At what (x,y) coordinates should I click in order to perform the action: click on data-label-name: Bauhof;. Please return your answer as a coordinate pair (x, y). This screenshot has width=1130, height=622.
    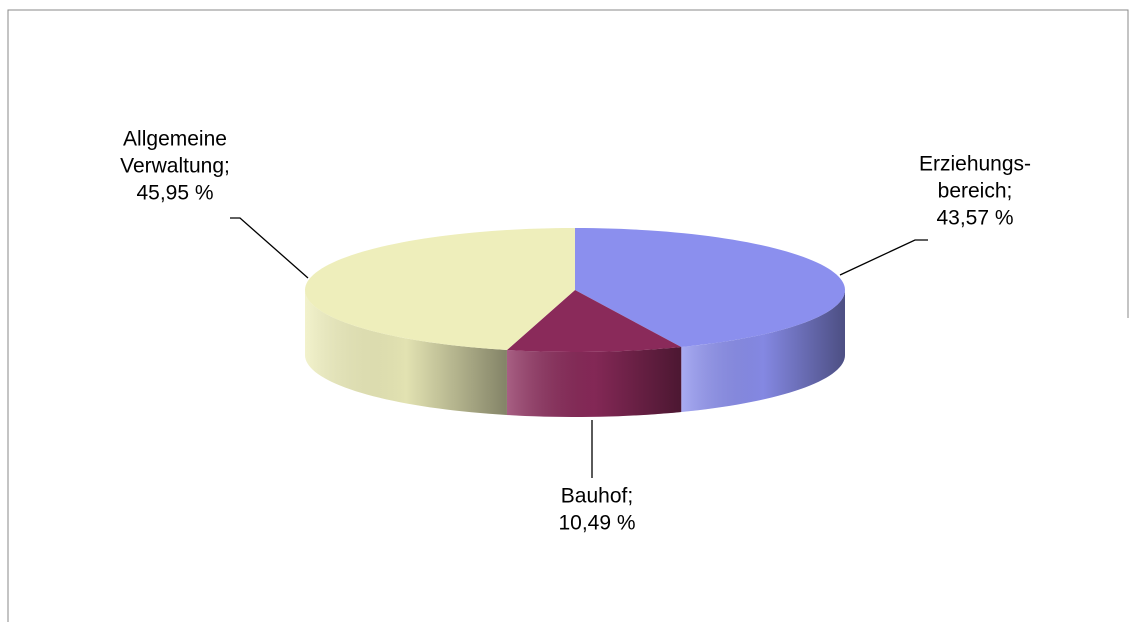
    Looking at the image, I should click on (597, 496).